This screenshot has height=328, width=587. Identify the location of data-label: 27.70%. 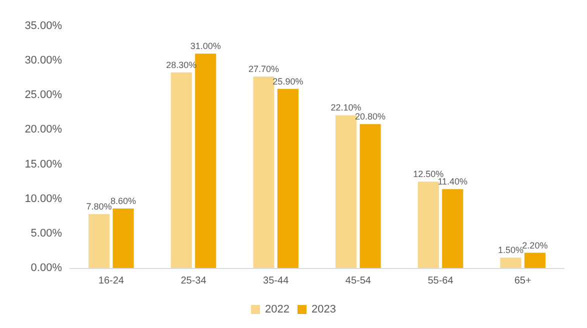
(263, 69).